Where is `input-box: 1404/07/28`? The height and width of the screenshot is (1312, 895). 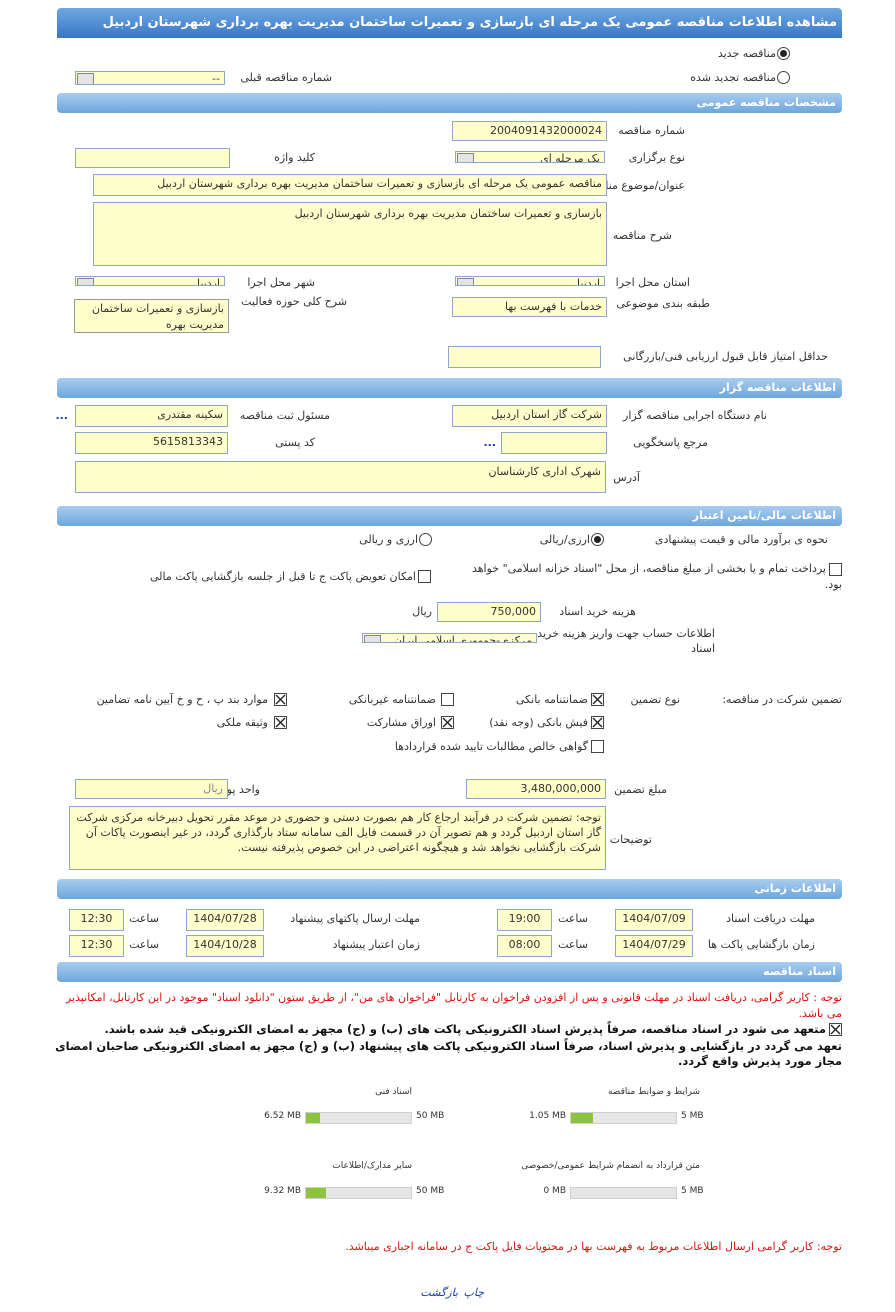 input-box: 1404/07/28 is located at coordinates (225, 920).